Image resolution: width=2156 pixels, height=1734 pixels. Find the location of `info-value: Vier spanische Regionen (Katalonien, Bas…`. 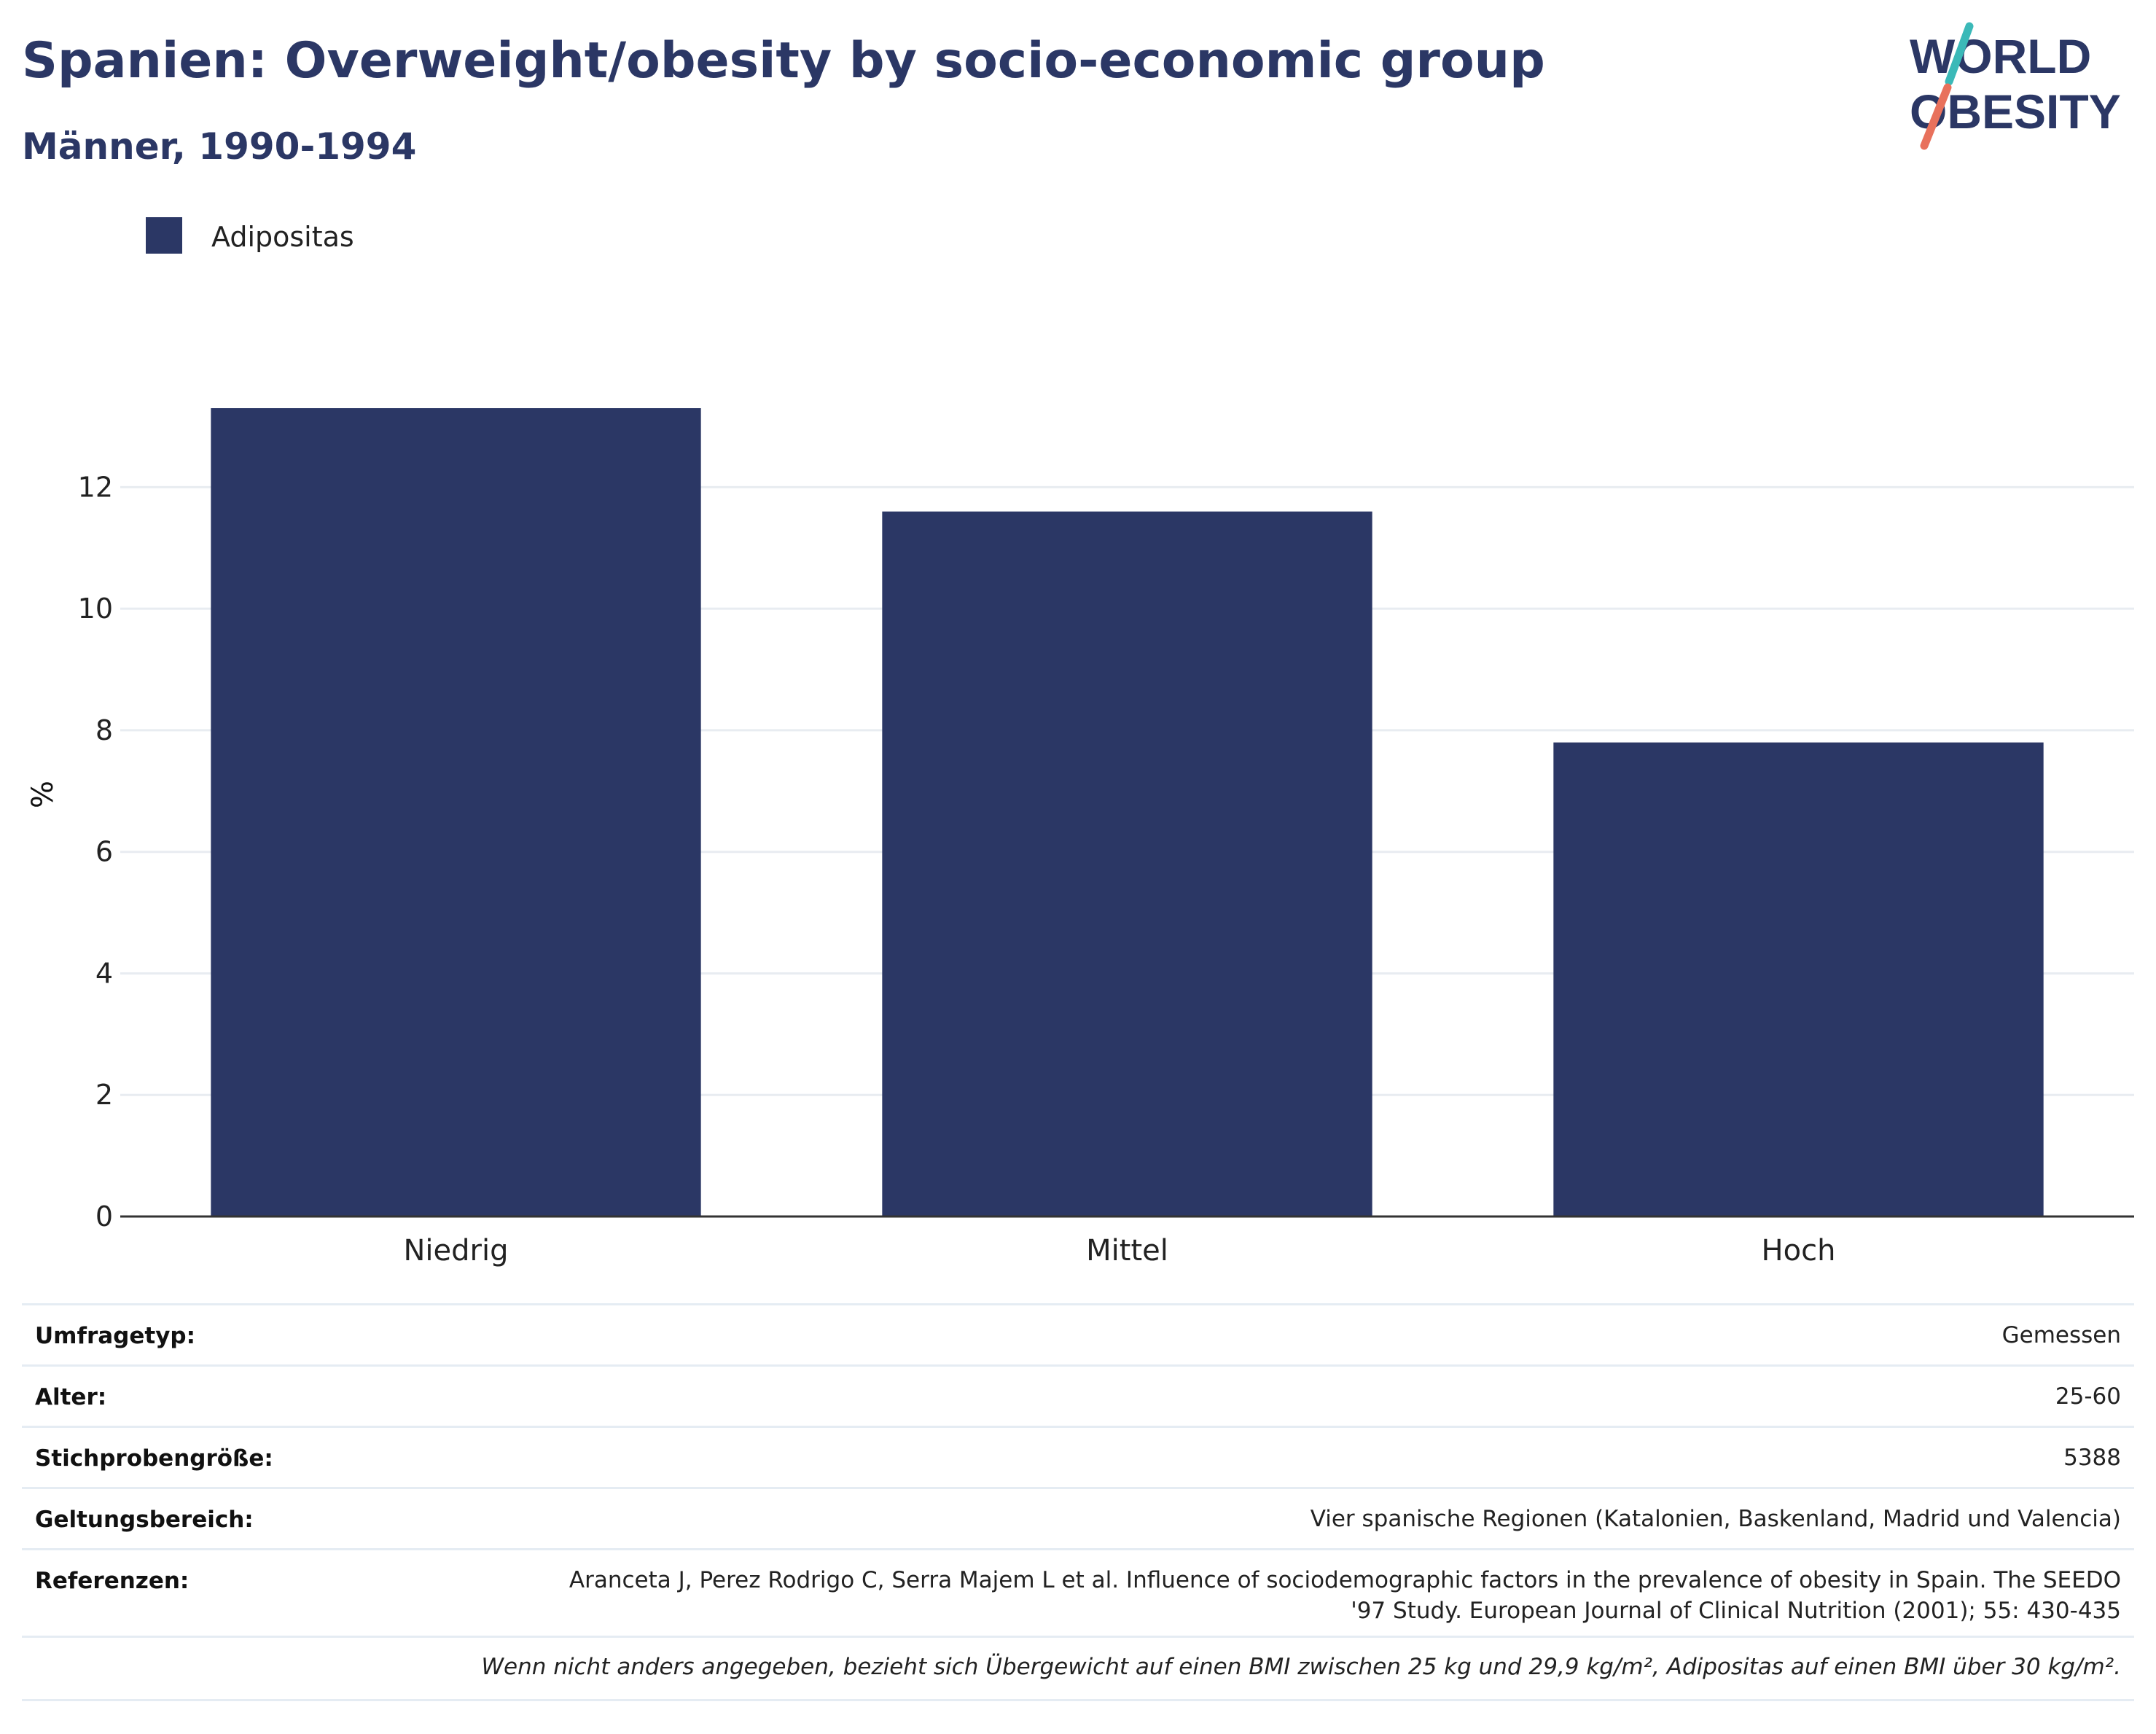

info-value: Vier spanische Regionen (Katalonien, Bas… is located at coordinates (1716, 1519).